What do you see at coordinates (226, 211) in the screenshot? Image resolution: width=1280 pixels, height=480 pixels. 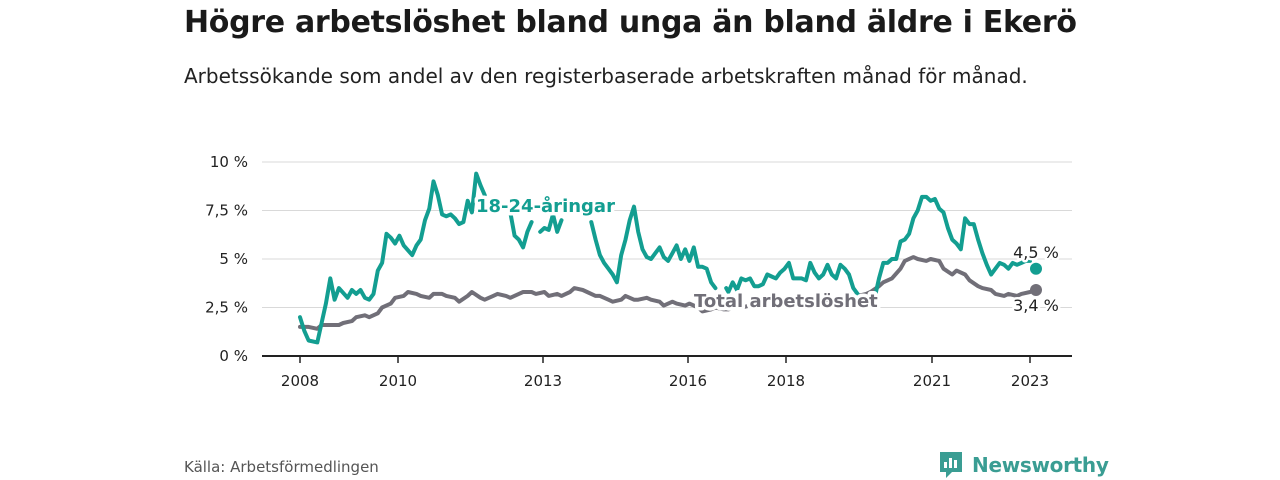 I see `y-tick-label-3: 7,5 %` at bounding box center [226, 211].